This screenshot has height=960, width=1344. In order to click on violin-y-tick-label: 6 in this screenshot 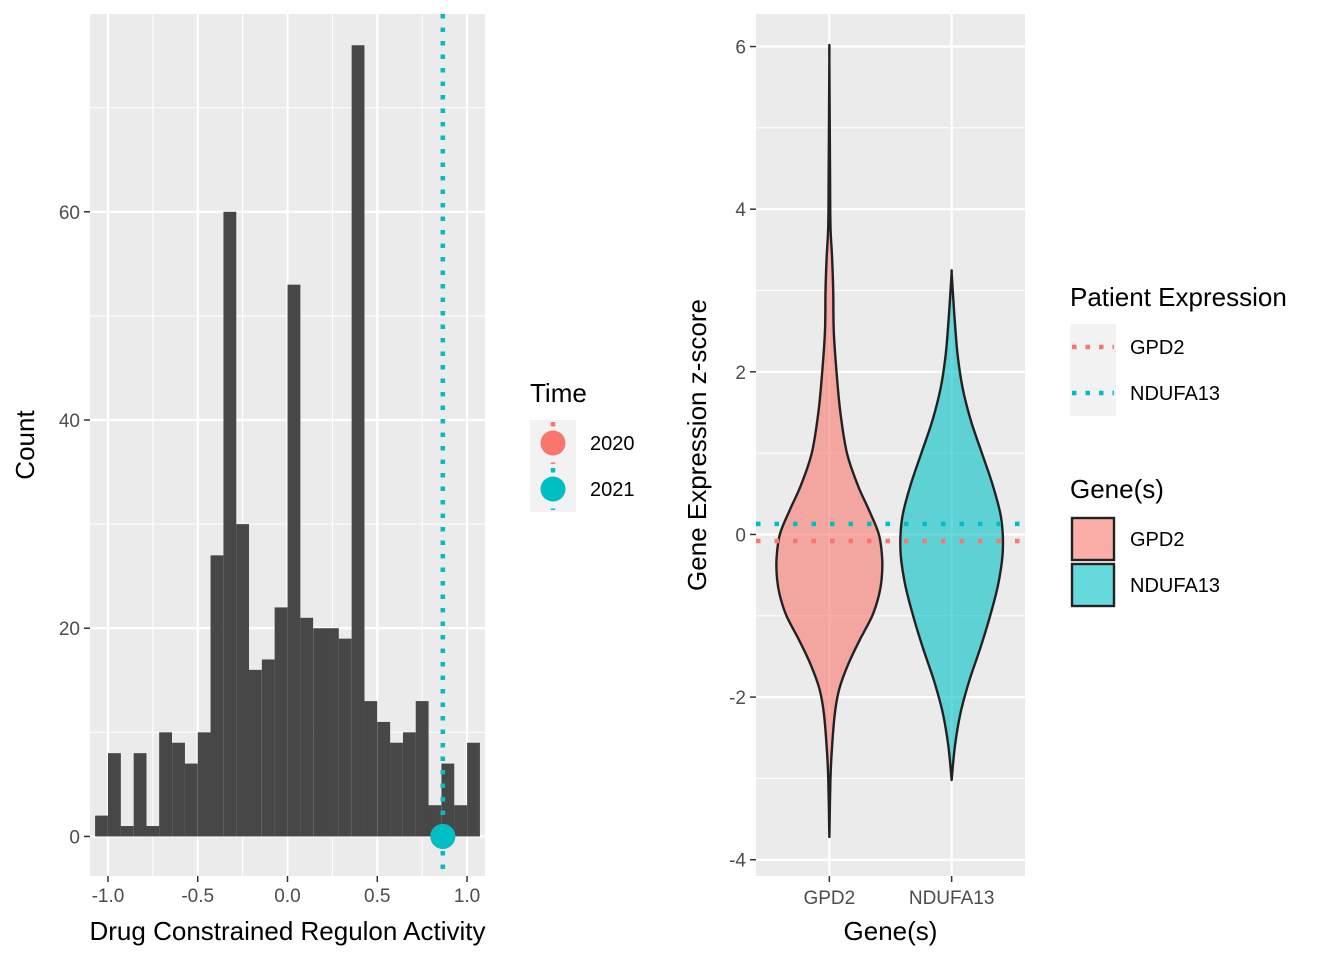, I will do `click(740, 48)`.